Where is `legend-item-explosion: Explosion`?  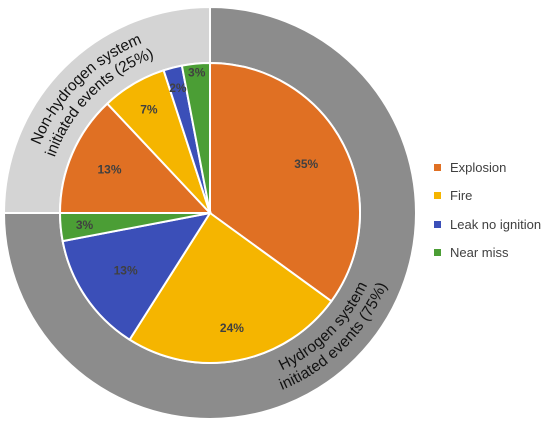 legend-item-explosion: Explosion is located at coordinates (487, 167).